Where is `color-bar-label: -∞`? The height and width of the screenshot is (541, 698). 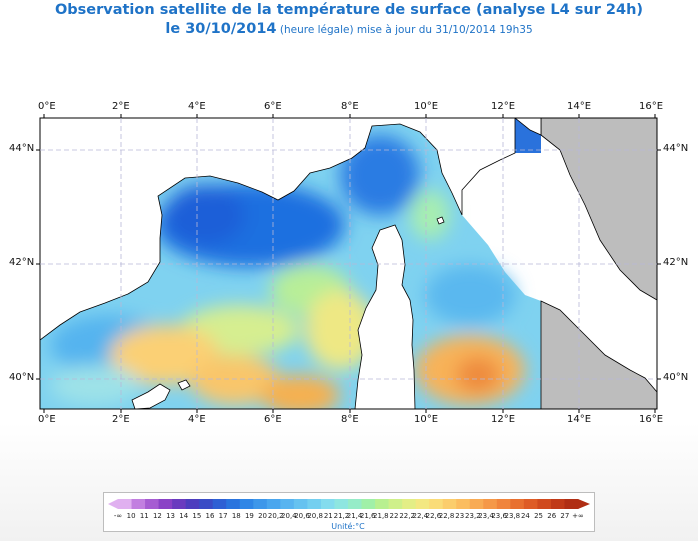
color-bar-label: -∞ is located at coordinates (118, 516).